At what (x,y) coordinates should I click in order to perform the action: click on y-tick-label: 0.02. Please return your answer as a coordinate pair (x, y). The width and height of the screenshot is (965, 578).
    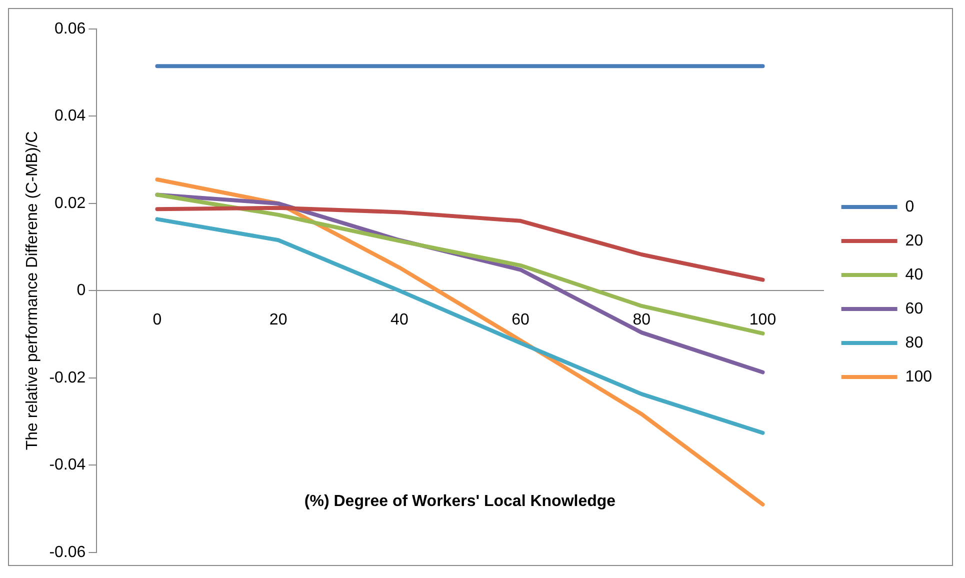
    Looking at the image, I should click on (70, 203).